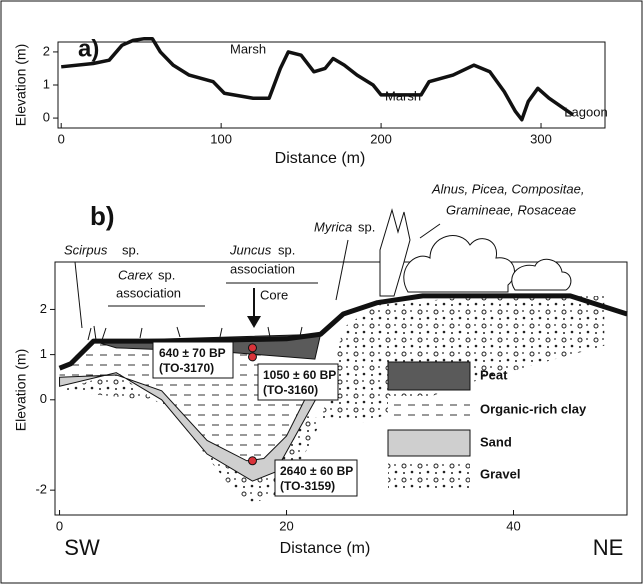 This screenshot has height=584, width=643. Describe the element at coordinates (135, 274) in the screenshot. I see `annotation: Carex` at that location.